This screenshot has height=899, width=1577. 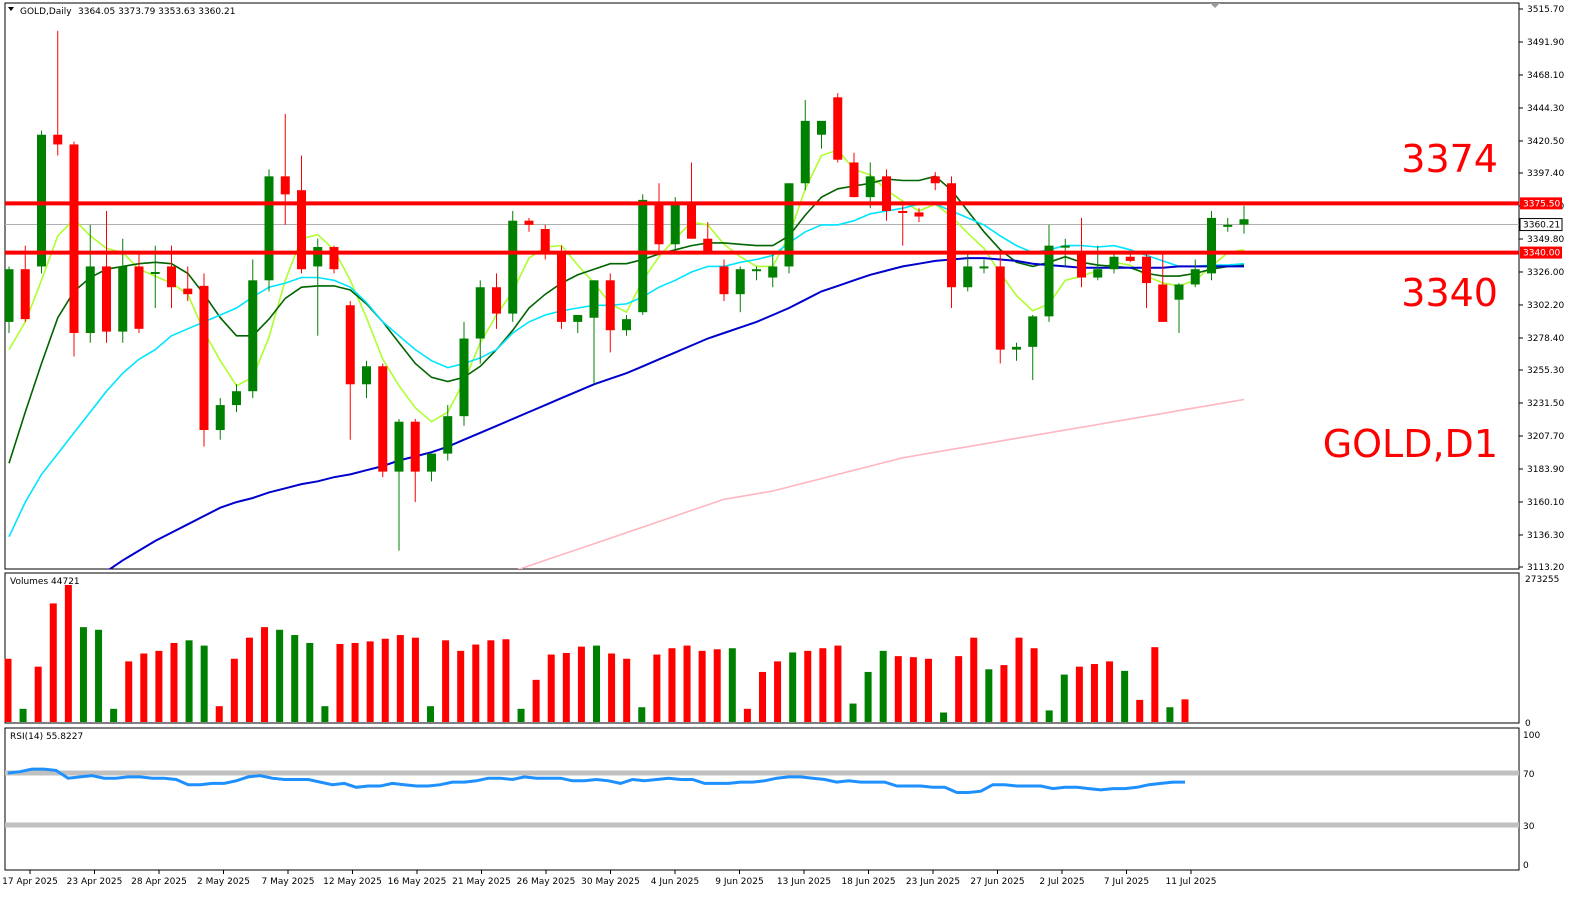 What do you see at coordinates (596, 780) in the screenshot?
I see `rsi-line` at bounding box center [596, 780].